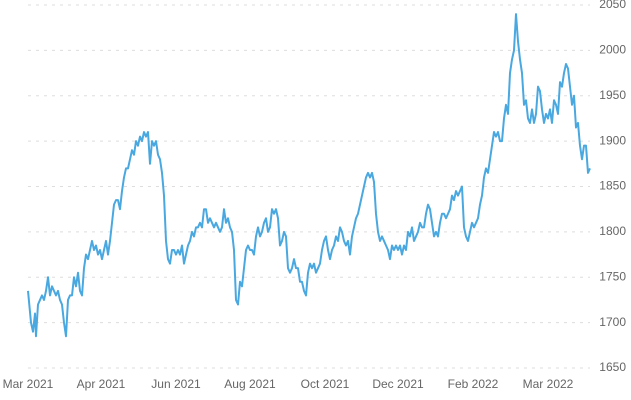 The height and width of the screenshot is (400, 631). Describe the element at coordinates (612, 50) in the screenshot. I see `y-tick-label: 2000` at that location.